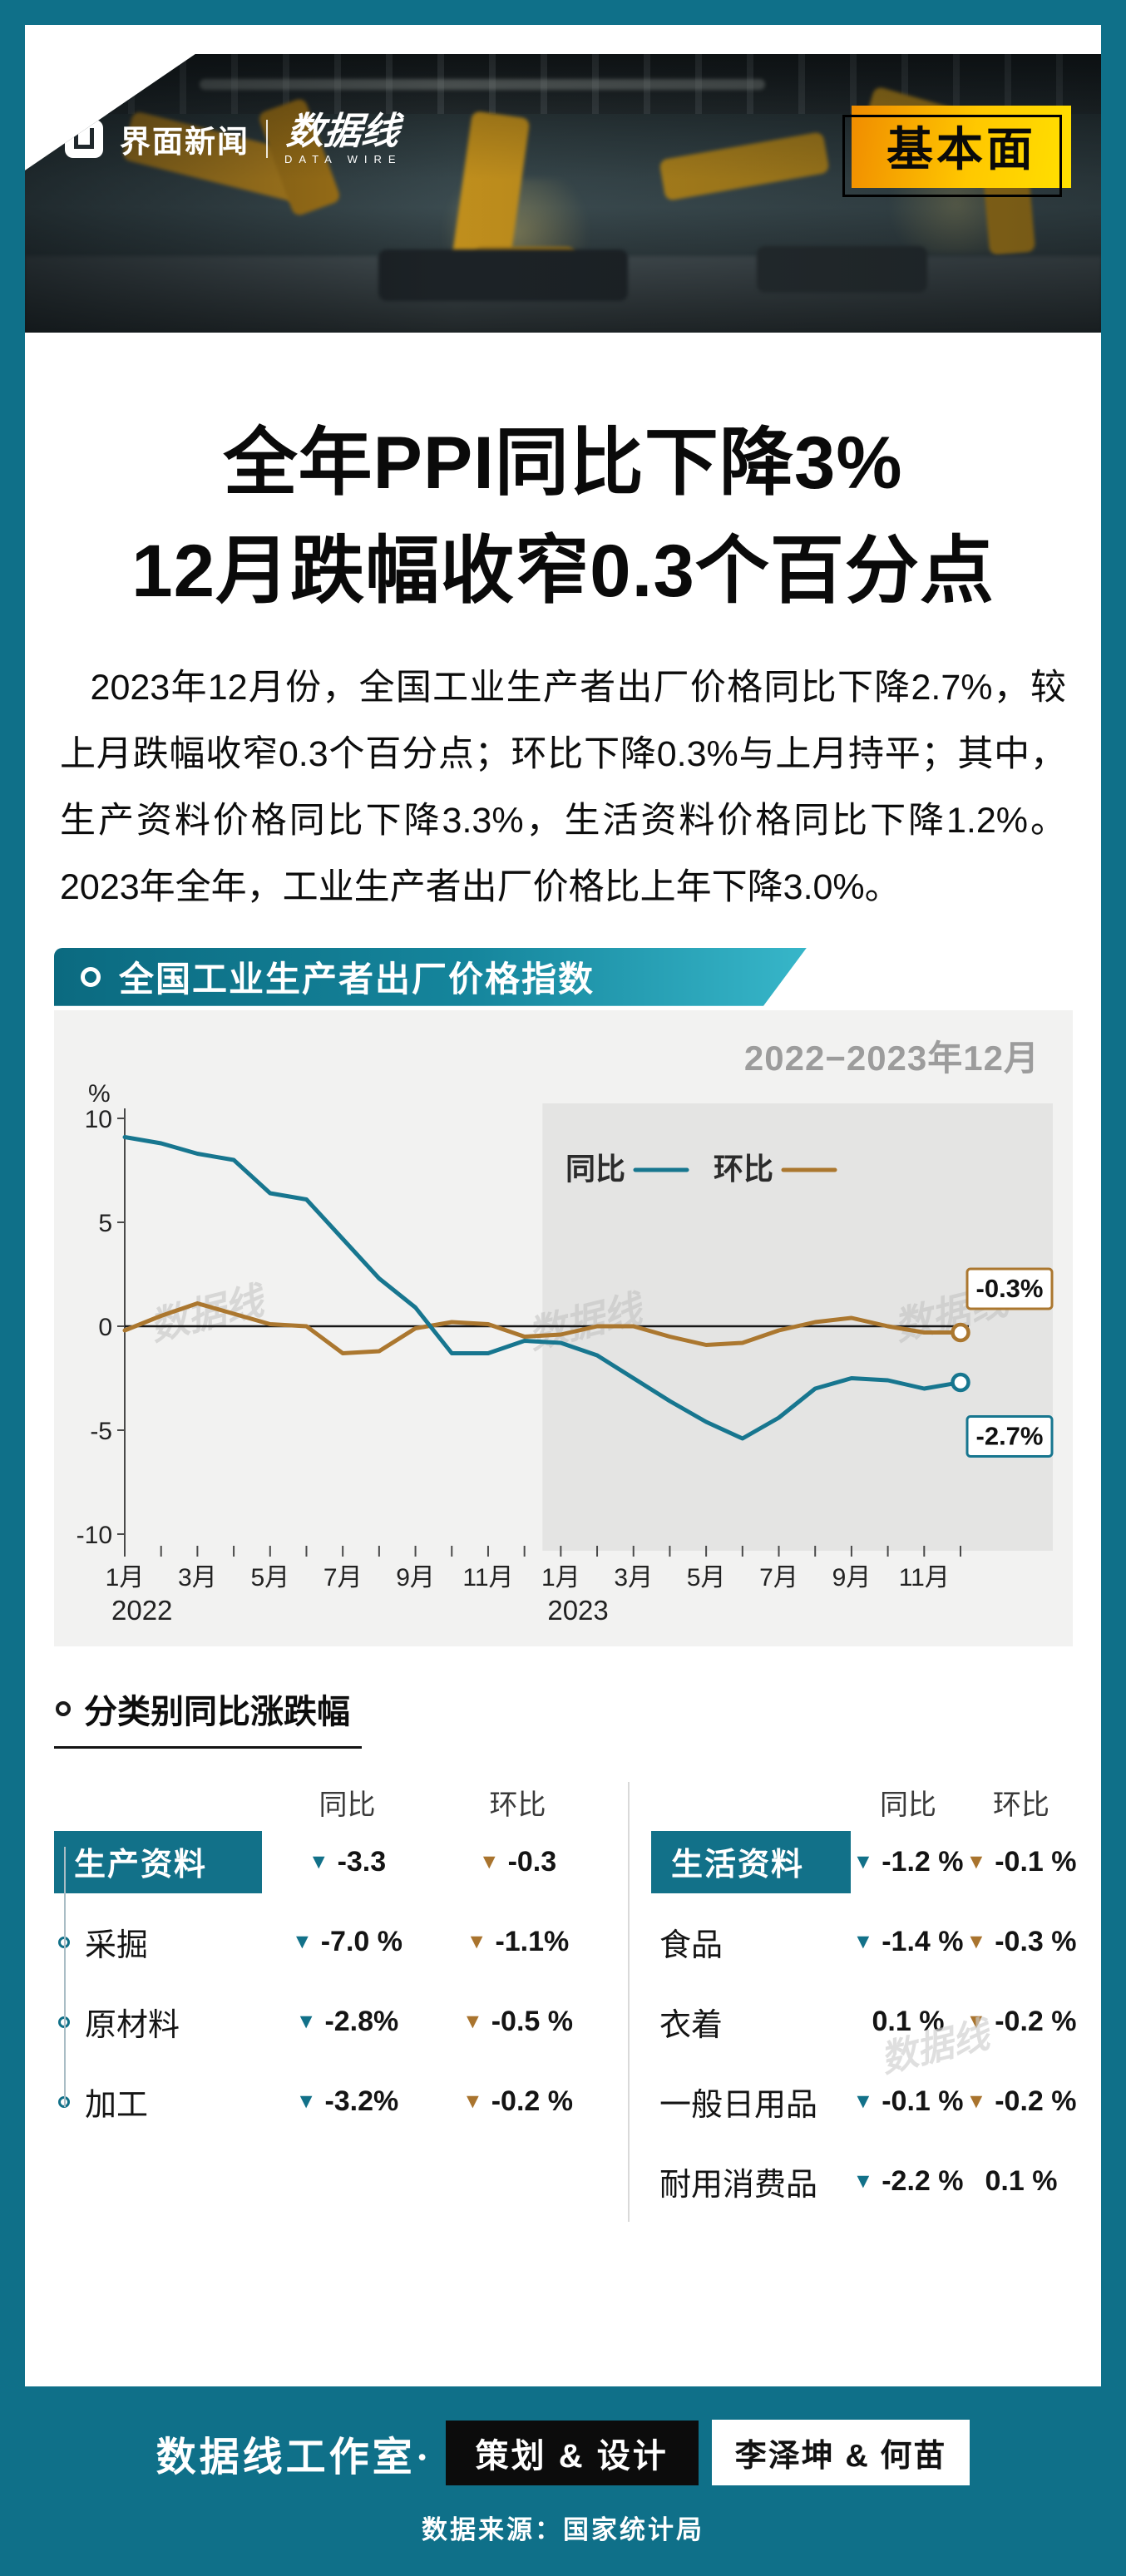 Image resolution: width=1126 pixels, height=2576 pixels. Describe the element at coordinates (361, 2022) in the screenshot. I see `yoy-value: -2.8%` at that location.